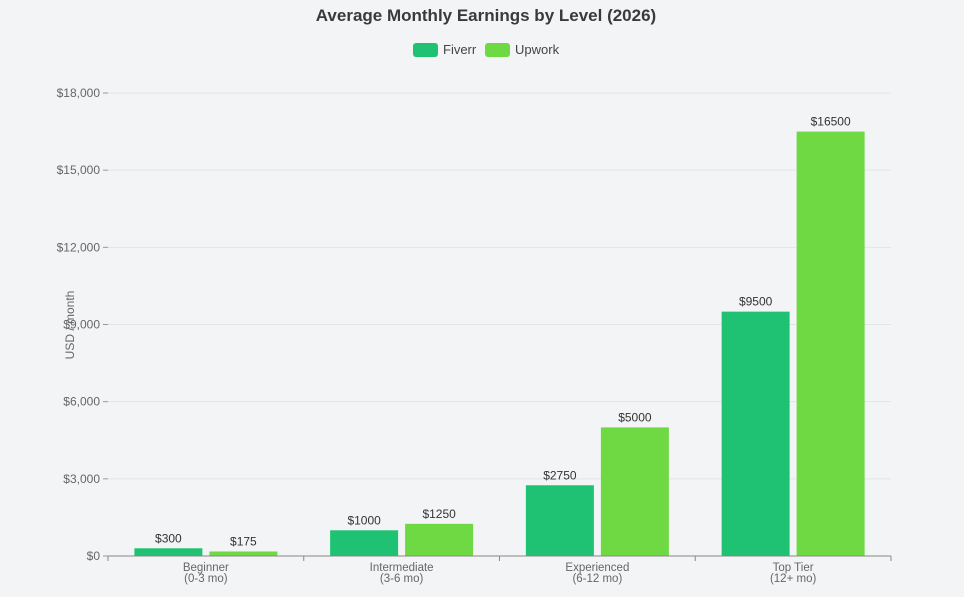 The width and height of the screenshot is (964, 597). I want to click on x-tick-label-line: Intermediate, so click(402, 568).